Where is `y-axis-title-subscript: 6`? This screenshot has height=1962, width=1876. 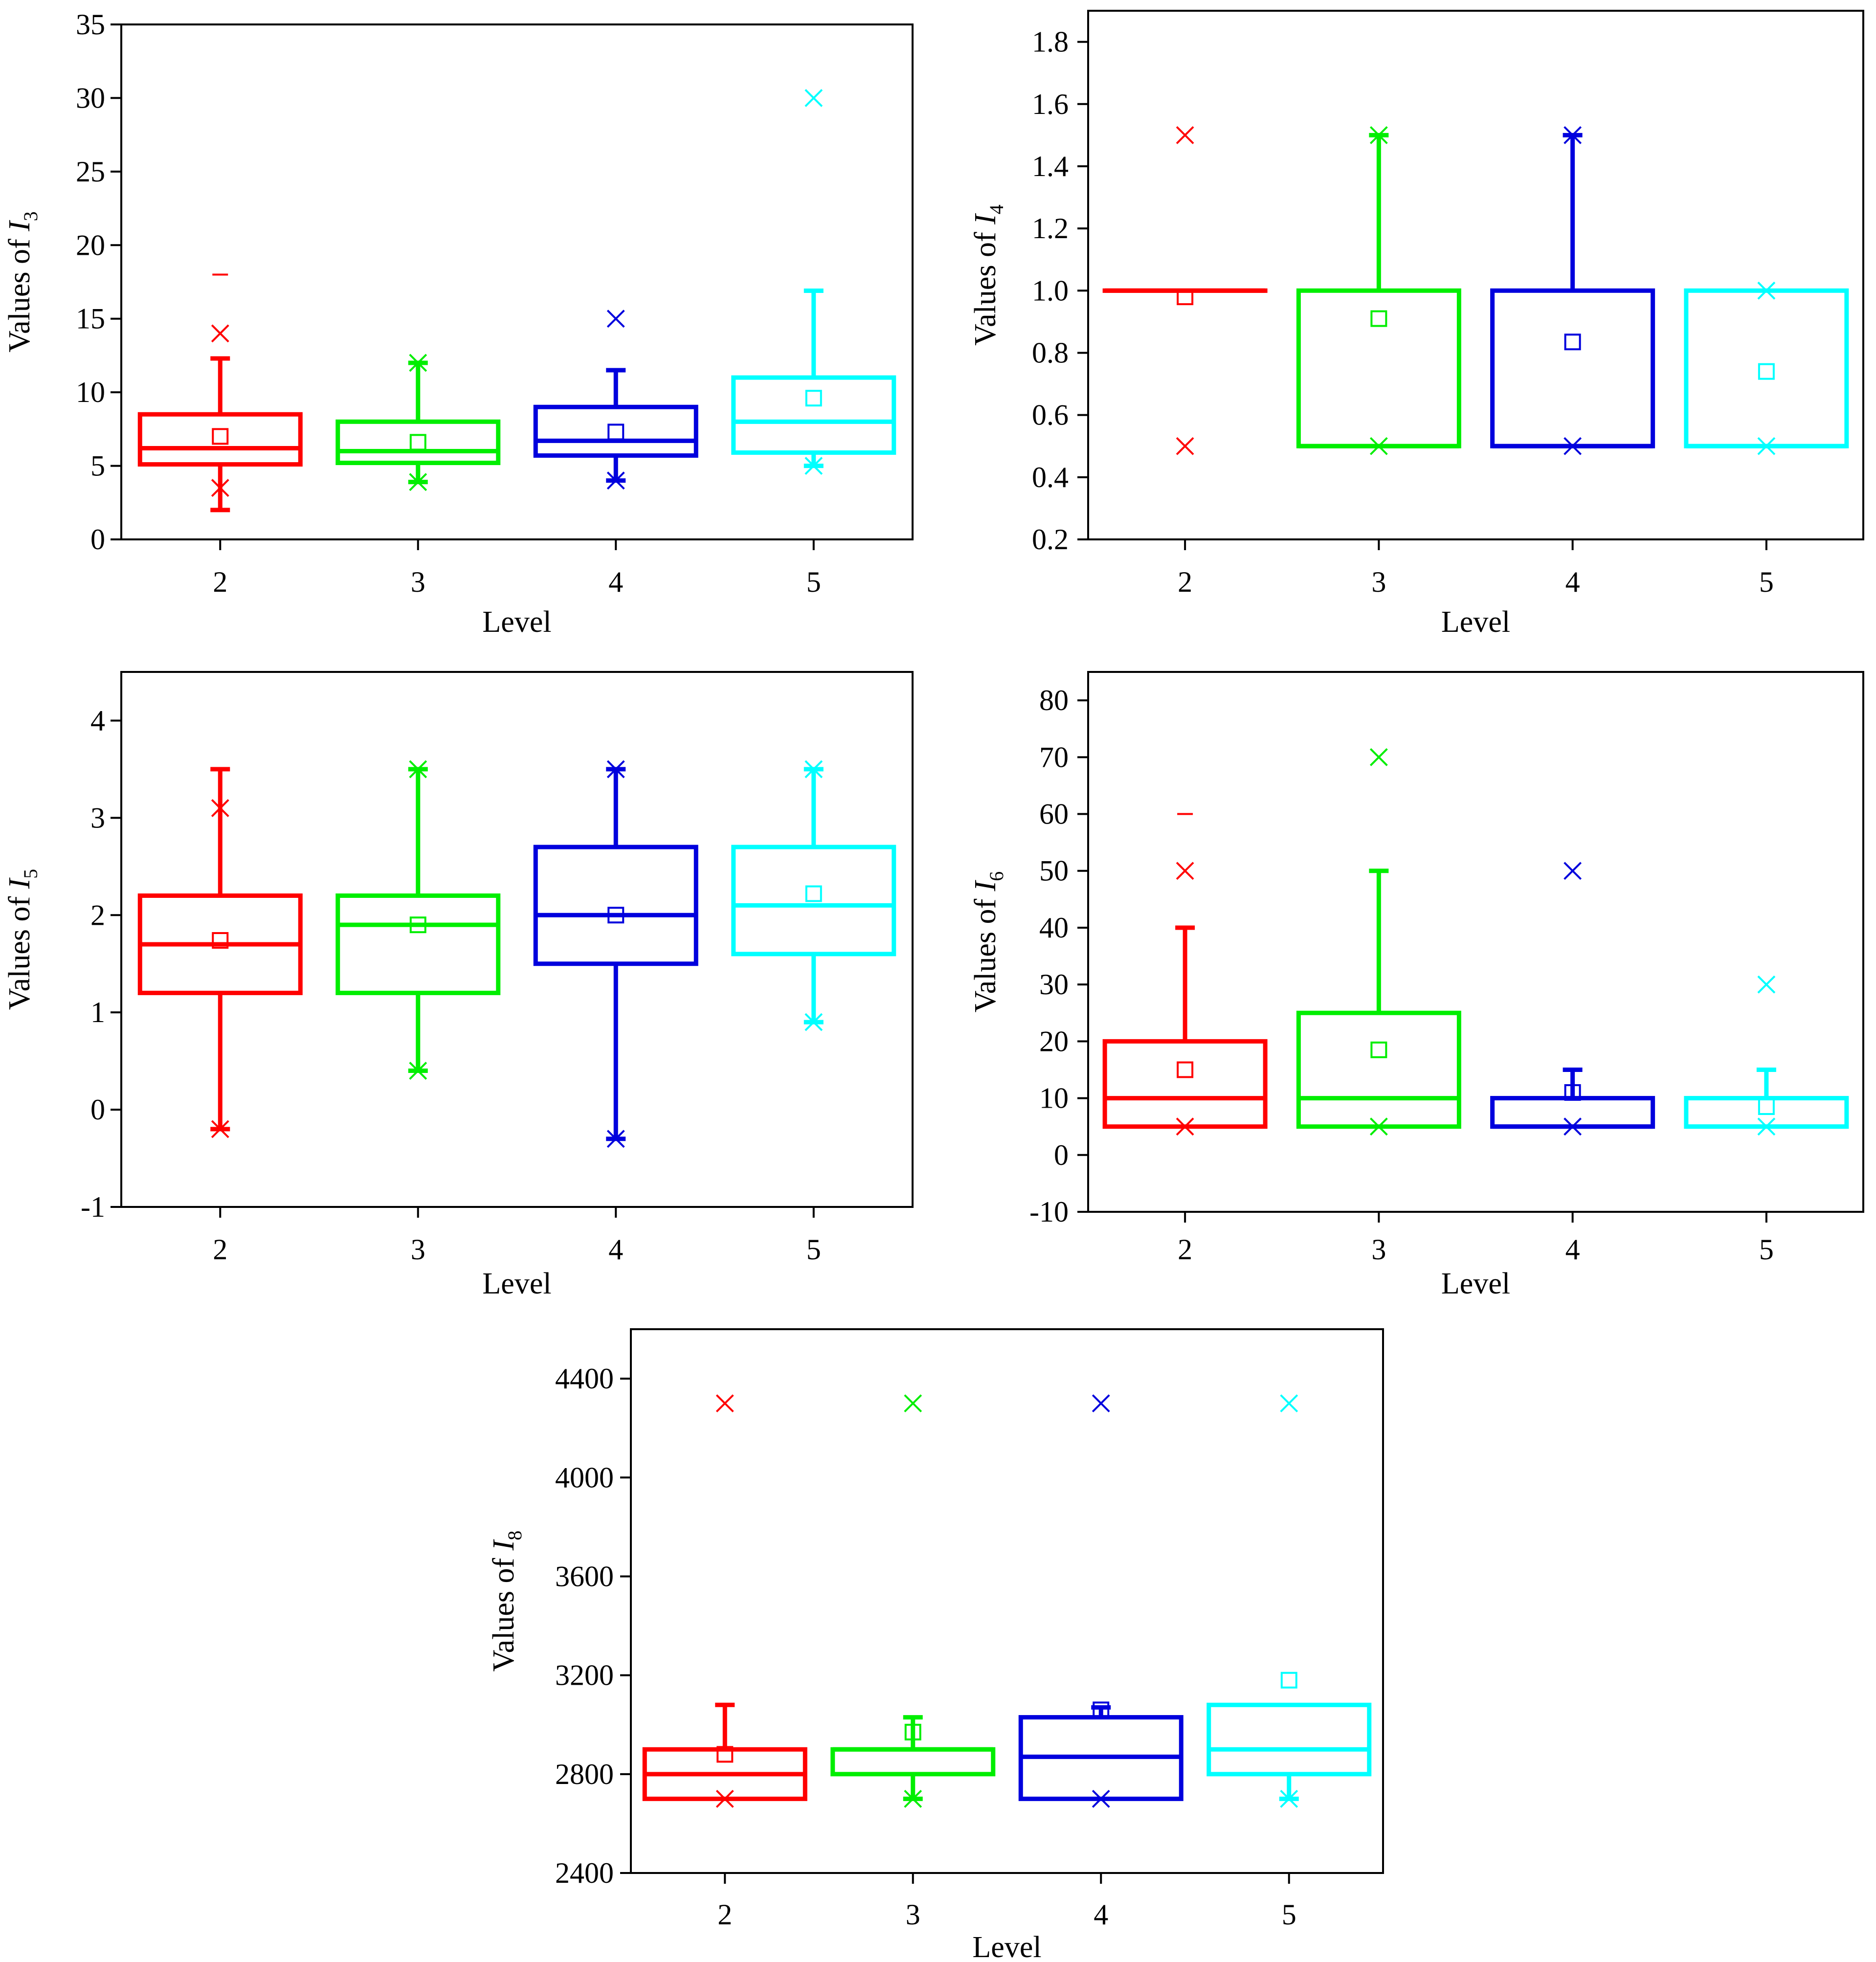 y-axis-title-subscript: 6 is located at coordinates (996, 876).